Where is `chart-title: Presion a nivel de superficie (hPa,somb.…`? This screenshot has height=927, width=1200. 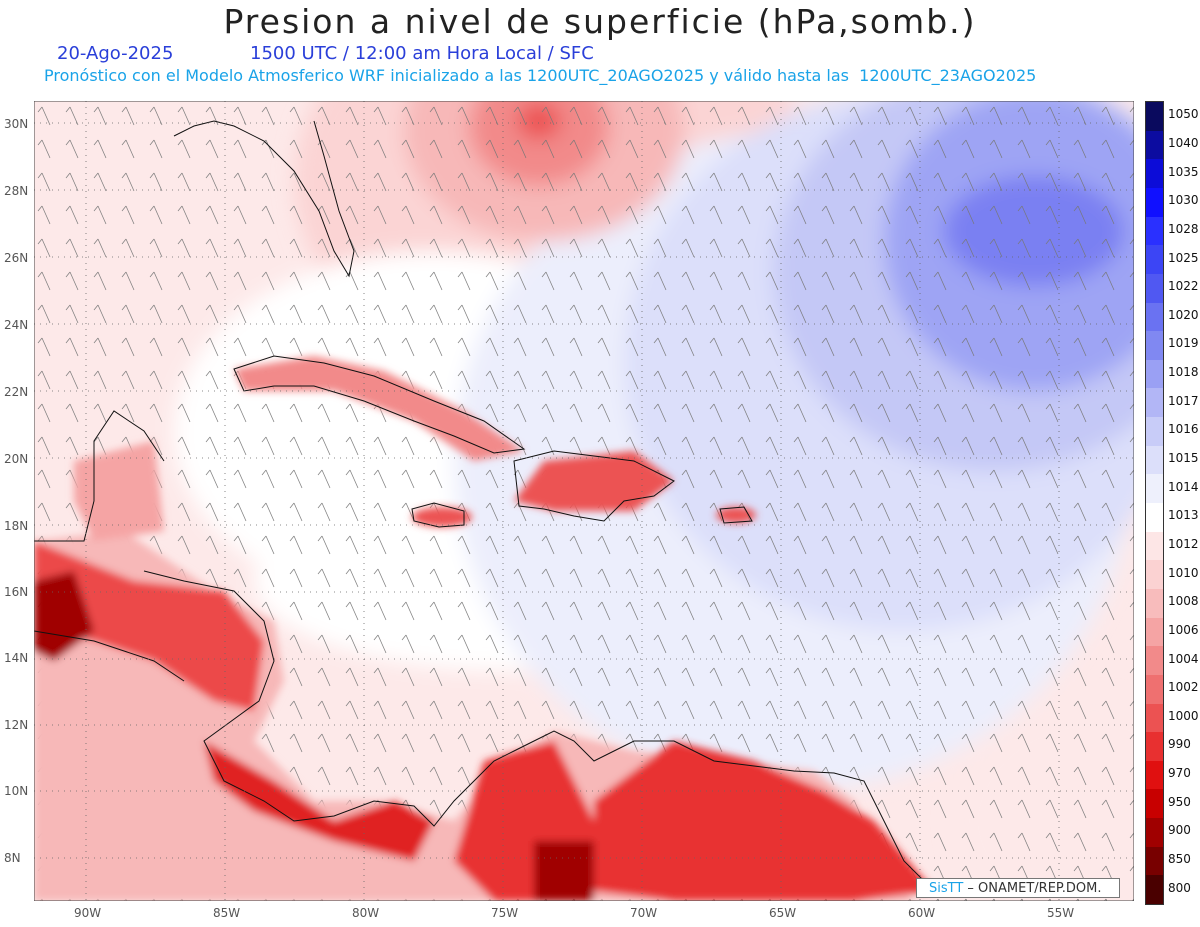 chart-title: Presion a nivel de superficie (hPa,somb.… is located at coordinates (600, 21).